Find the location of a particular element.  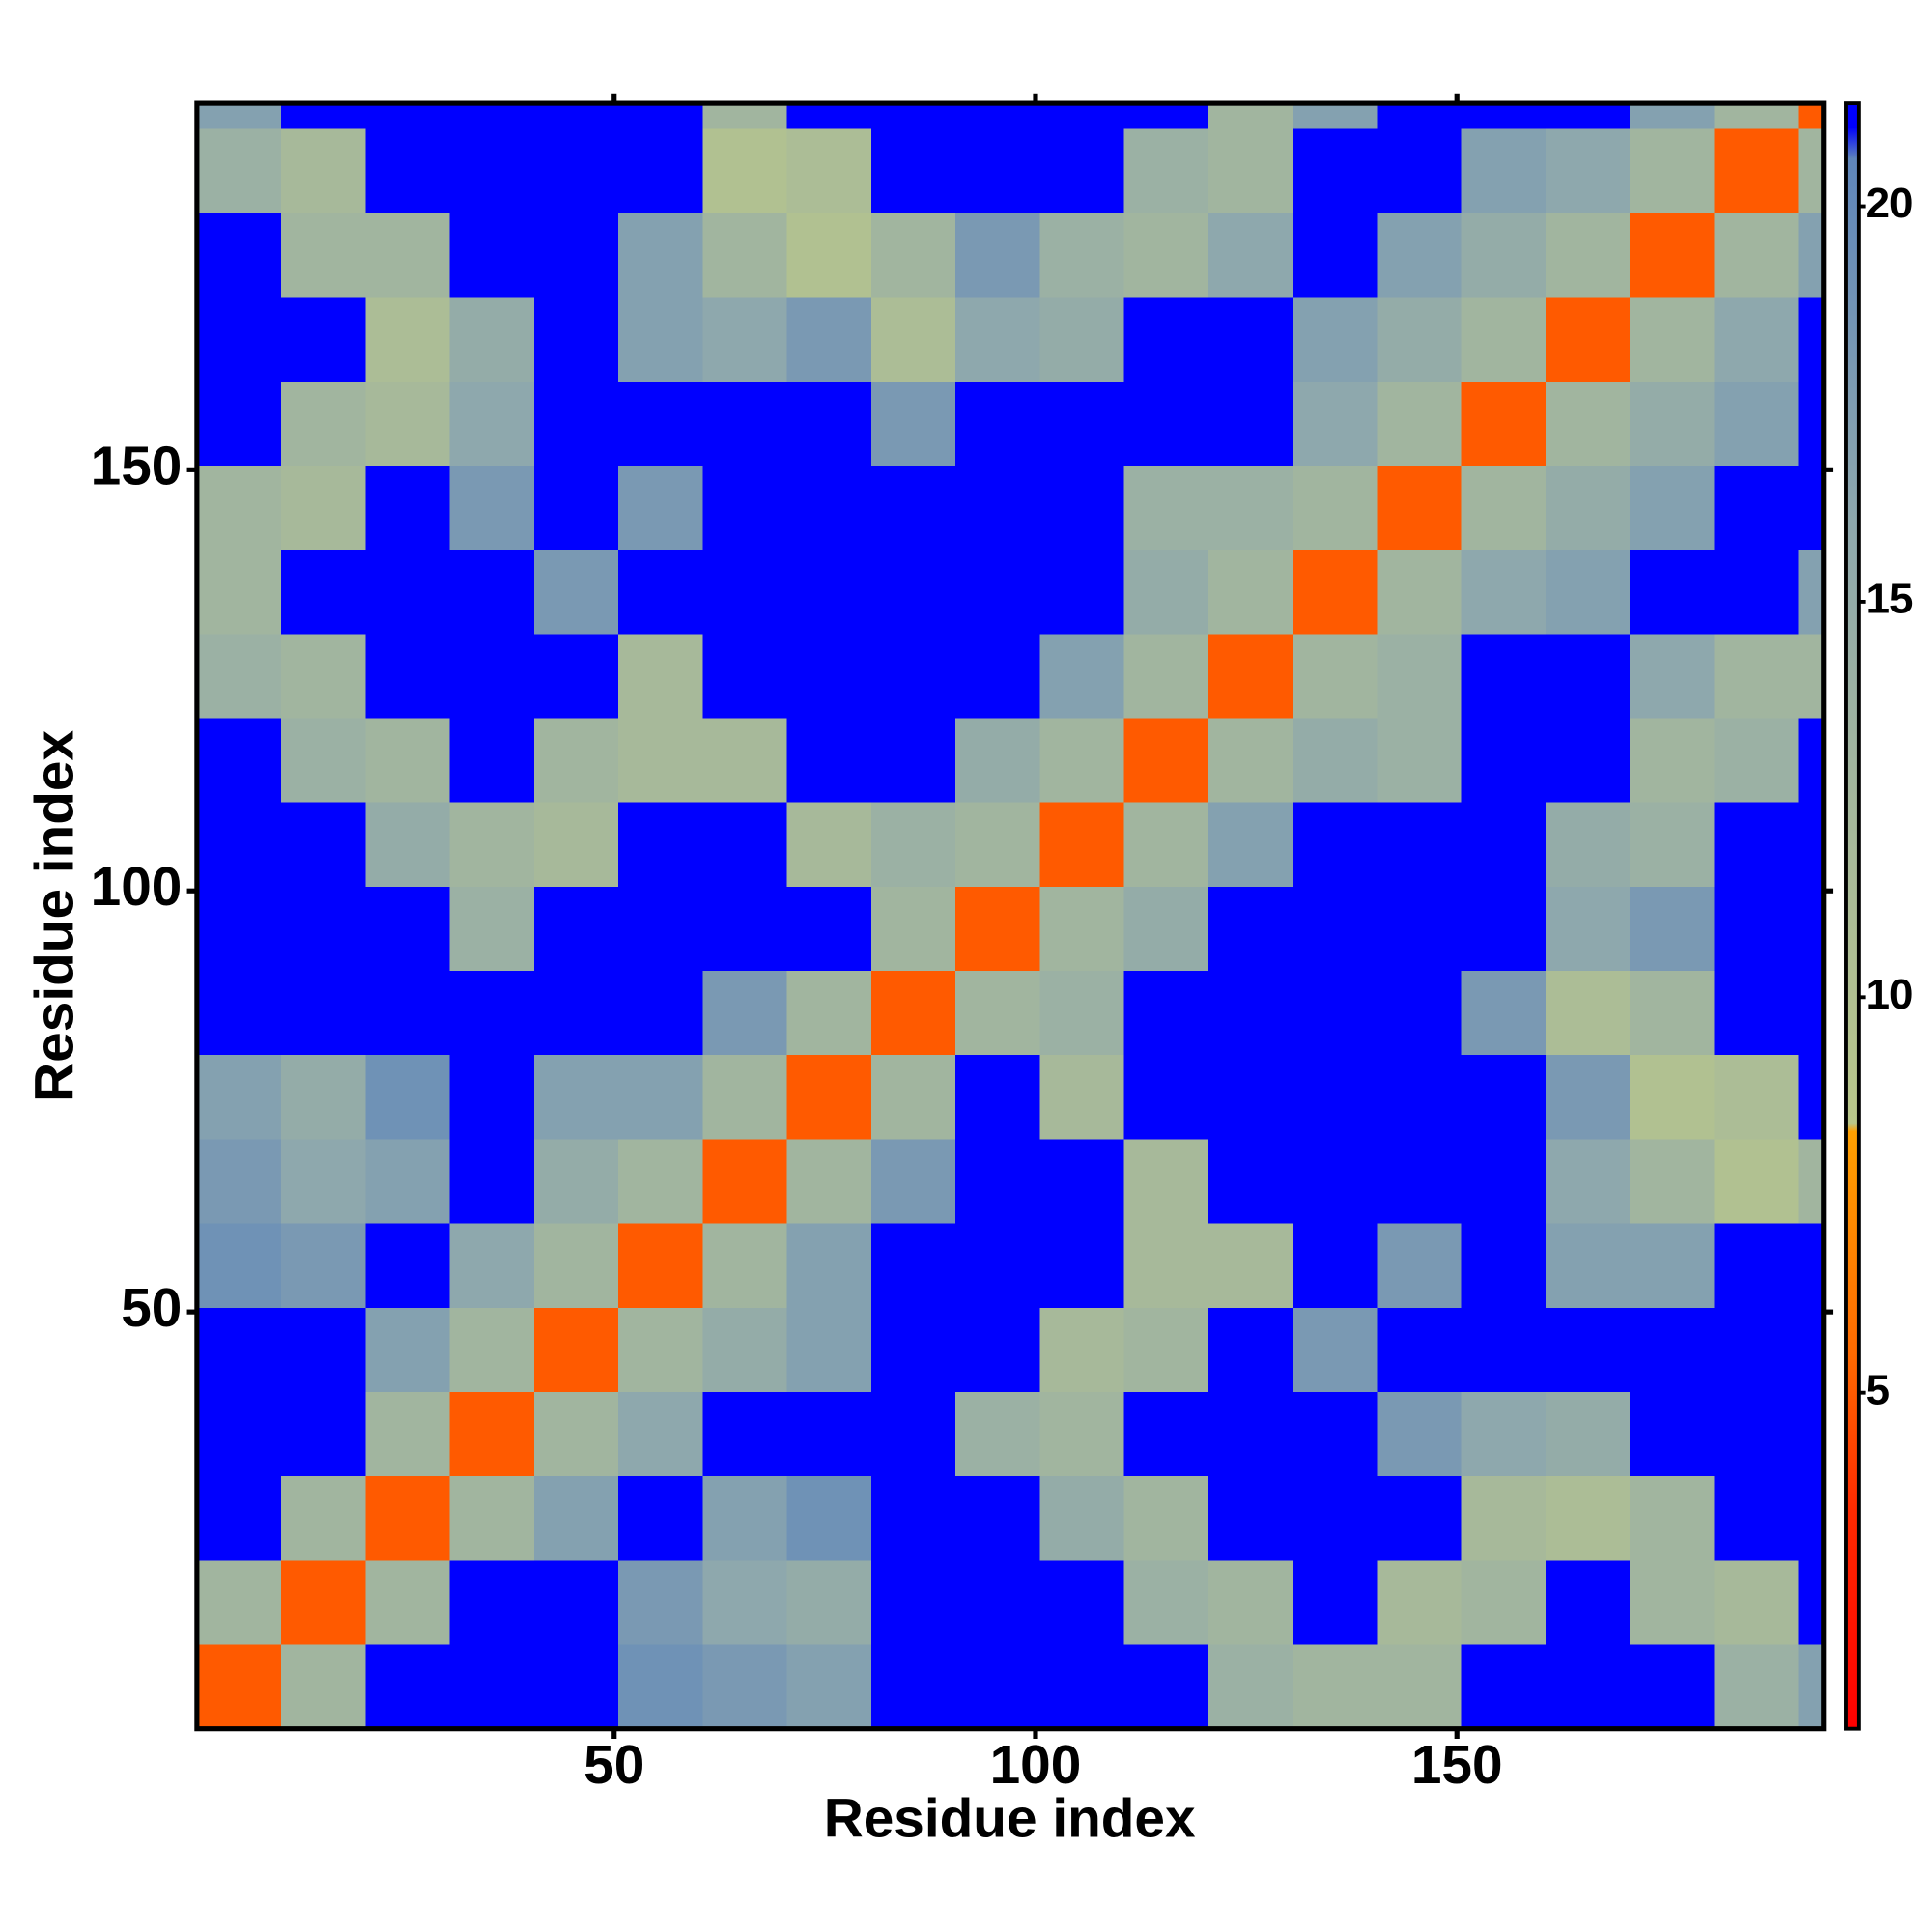

colorbar-tick-label: 20 is located at coordinates (1890, 203).